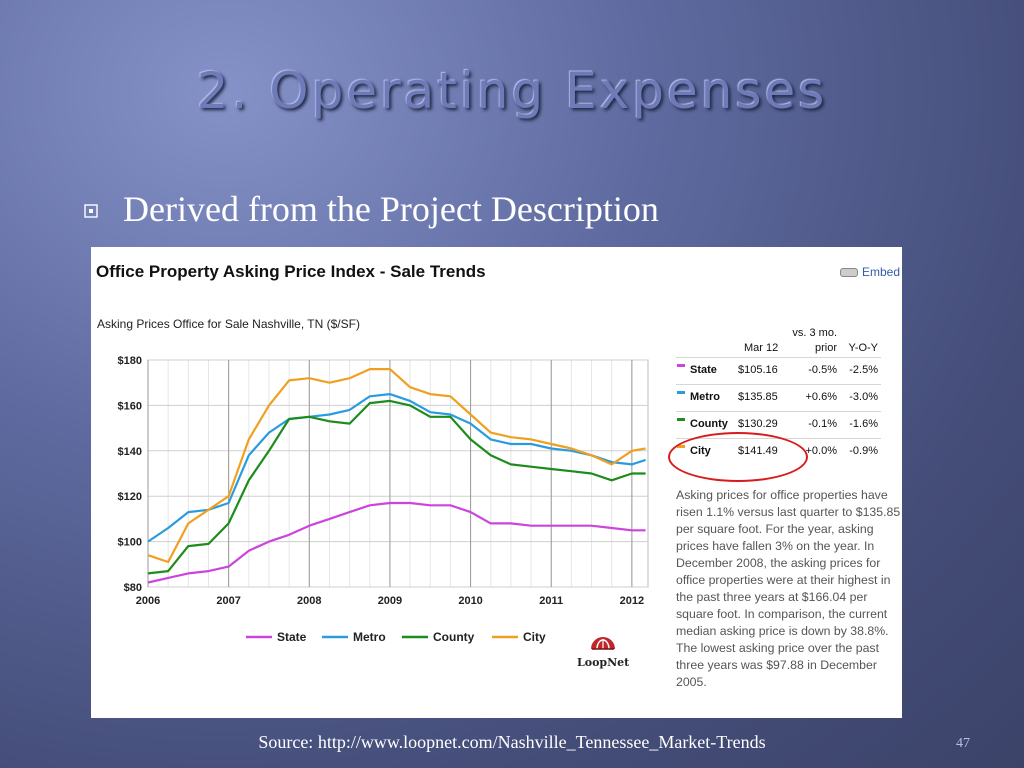 Image resolution: width=1024 pixels, height=768 pixels. What do you see at coordinates (863, 451) in the screenshot?
I see `stats-cell-yoy: -0.9%` at bounding box center [863, 451].